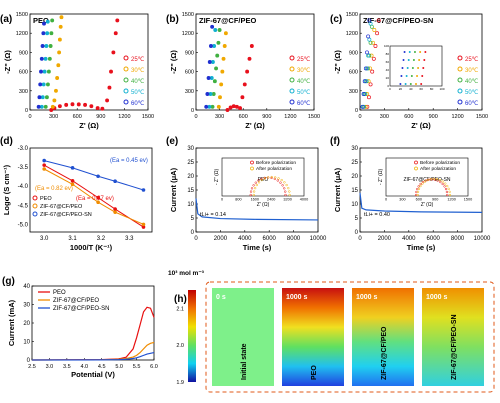 Image resolution: width=500 pixels, height=403 pixels. Describe the element at coordinates (180, 309) in the screenshot. I see `colorbar-tick: 2.1` at that location.